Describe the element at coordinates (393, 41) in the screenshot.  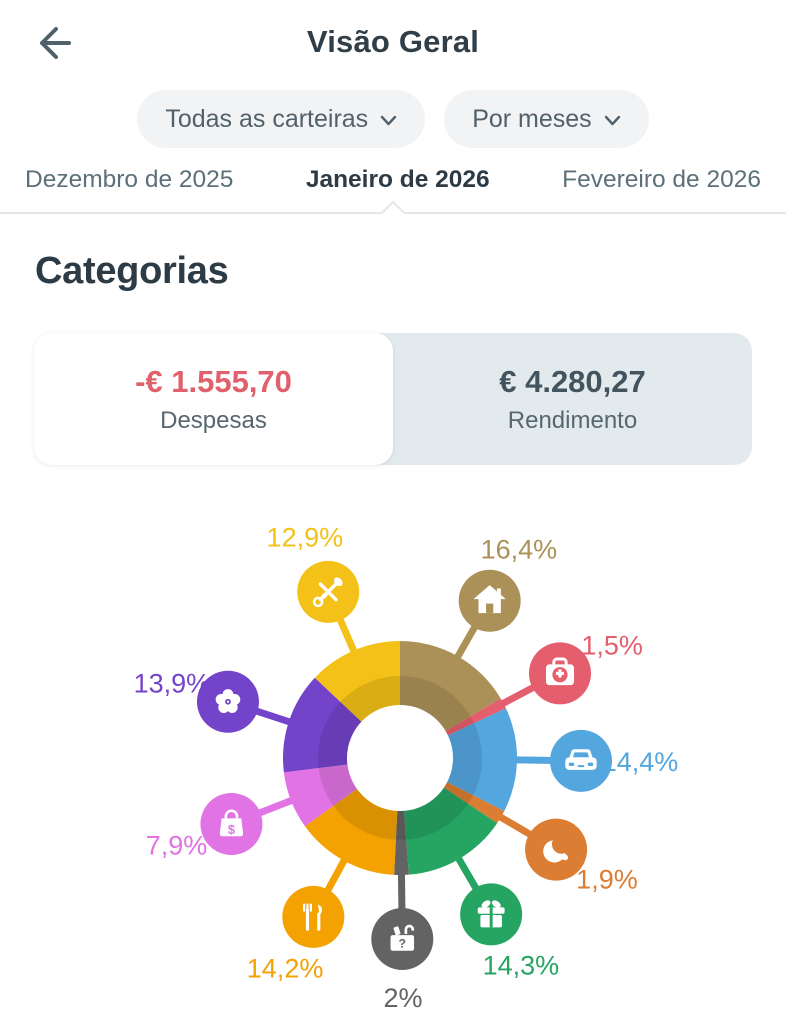
I see `page-title: Visão Geral` at that location.